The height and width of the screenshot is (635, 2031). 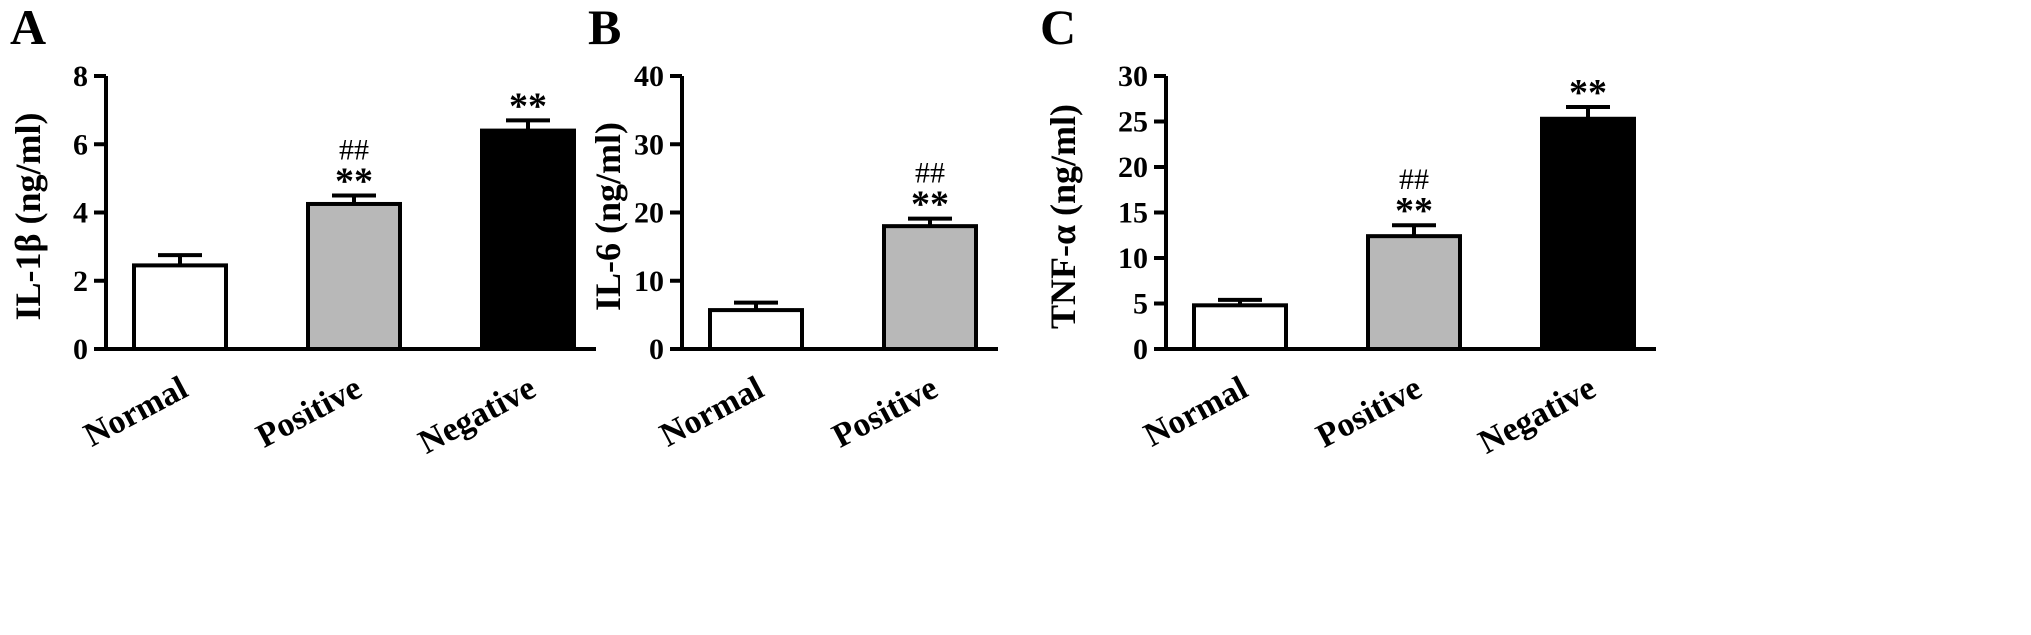 I want to click on y-tick-label: 4, so click(x=80, y=213).